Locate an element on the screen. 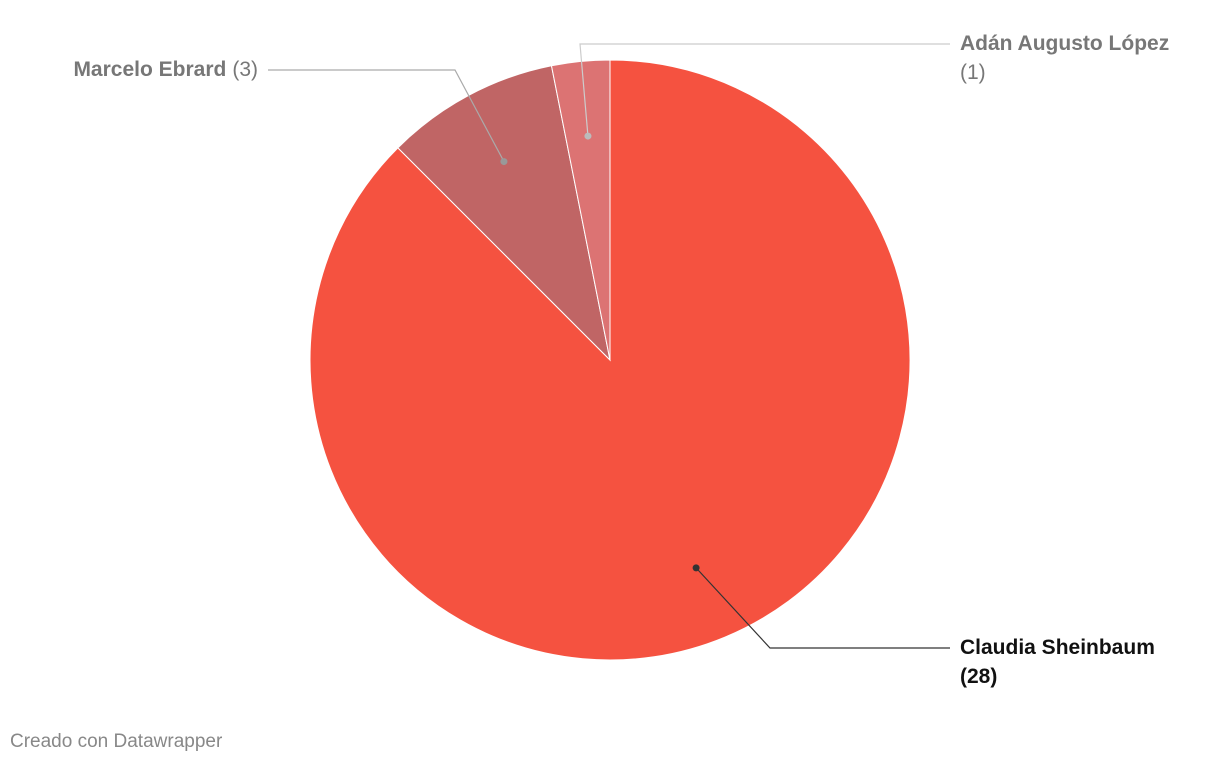 The height and width of the screenshot is (766, 1220). label-name: Claudia Sheinbaum is located at coordinates (1057, 647).